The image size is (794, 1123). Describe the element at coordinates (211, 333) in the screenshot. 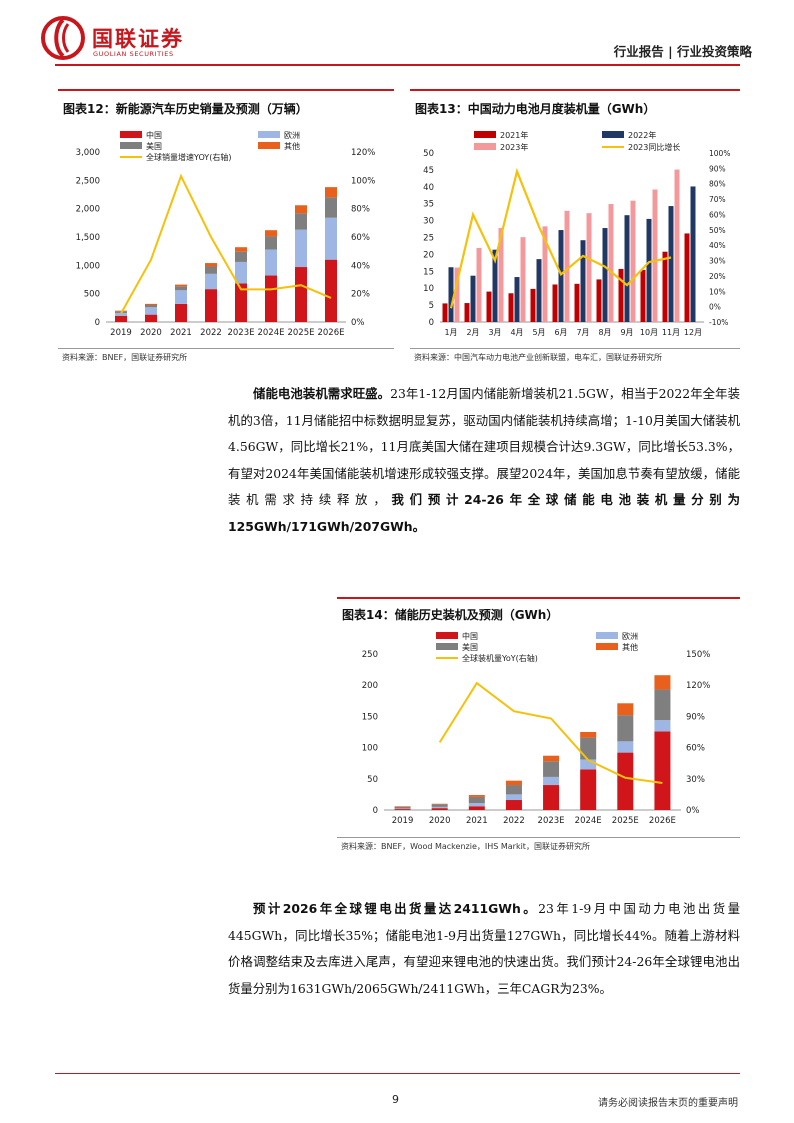

I see `x-tick-label: 2022` at that location.